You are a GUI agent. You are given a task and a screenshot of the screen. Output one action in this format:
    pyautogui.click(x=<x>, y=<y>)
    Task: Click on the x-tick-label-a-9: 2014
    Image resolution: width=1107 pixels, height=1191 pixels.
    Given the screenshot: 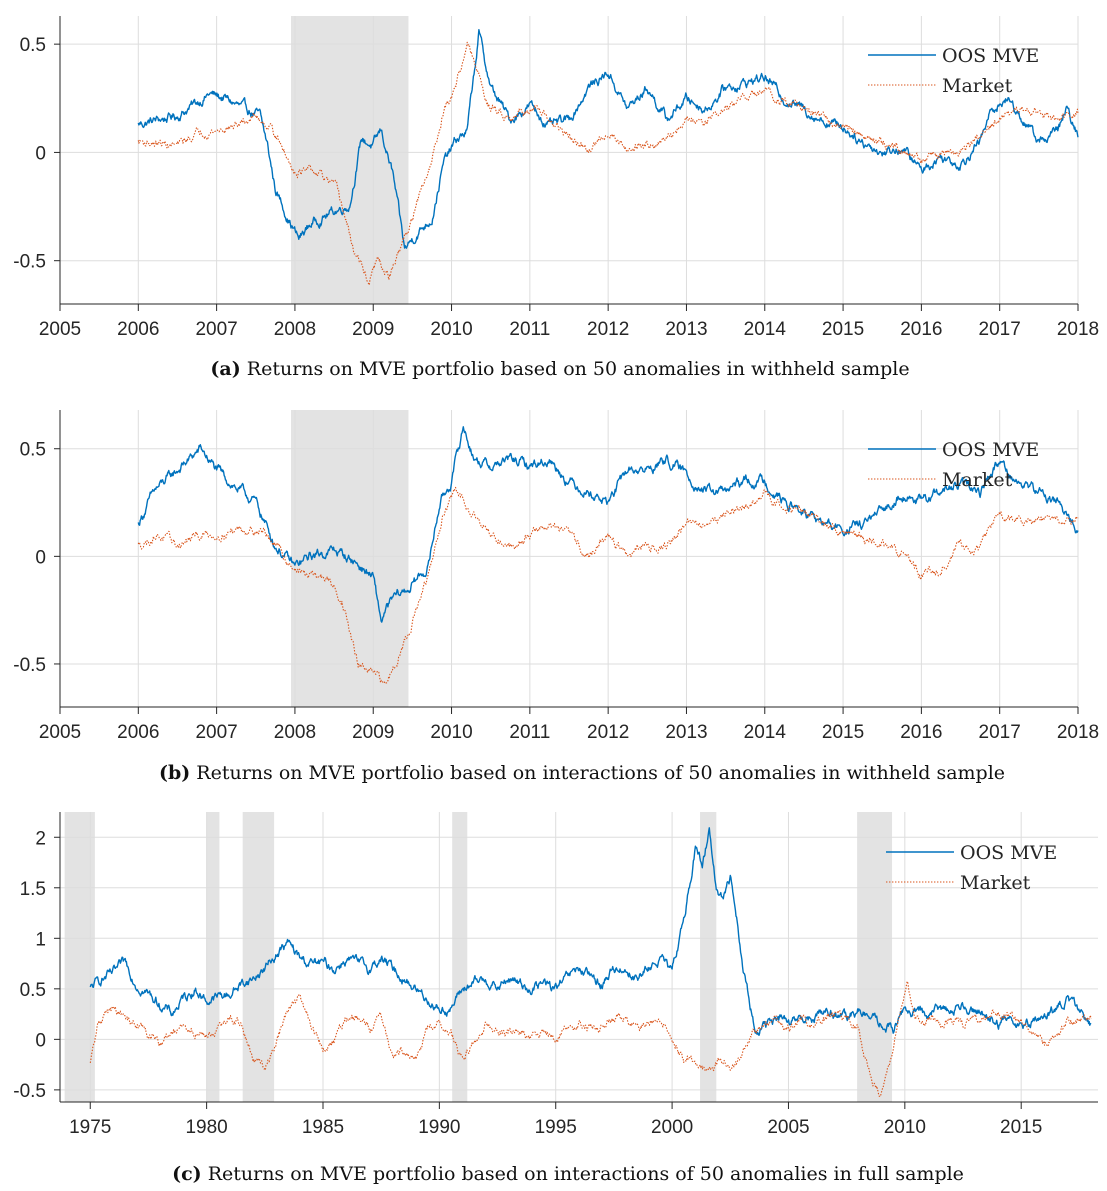 What is the action you would take?
    pyautogui.click(x=765, y=329)
    